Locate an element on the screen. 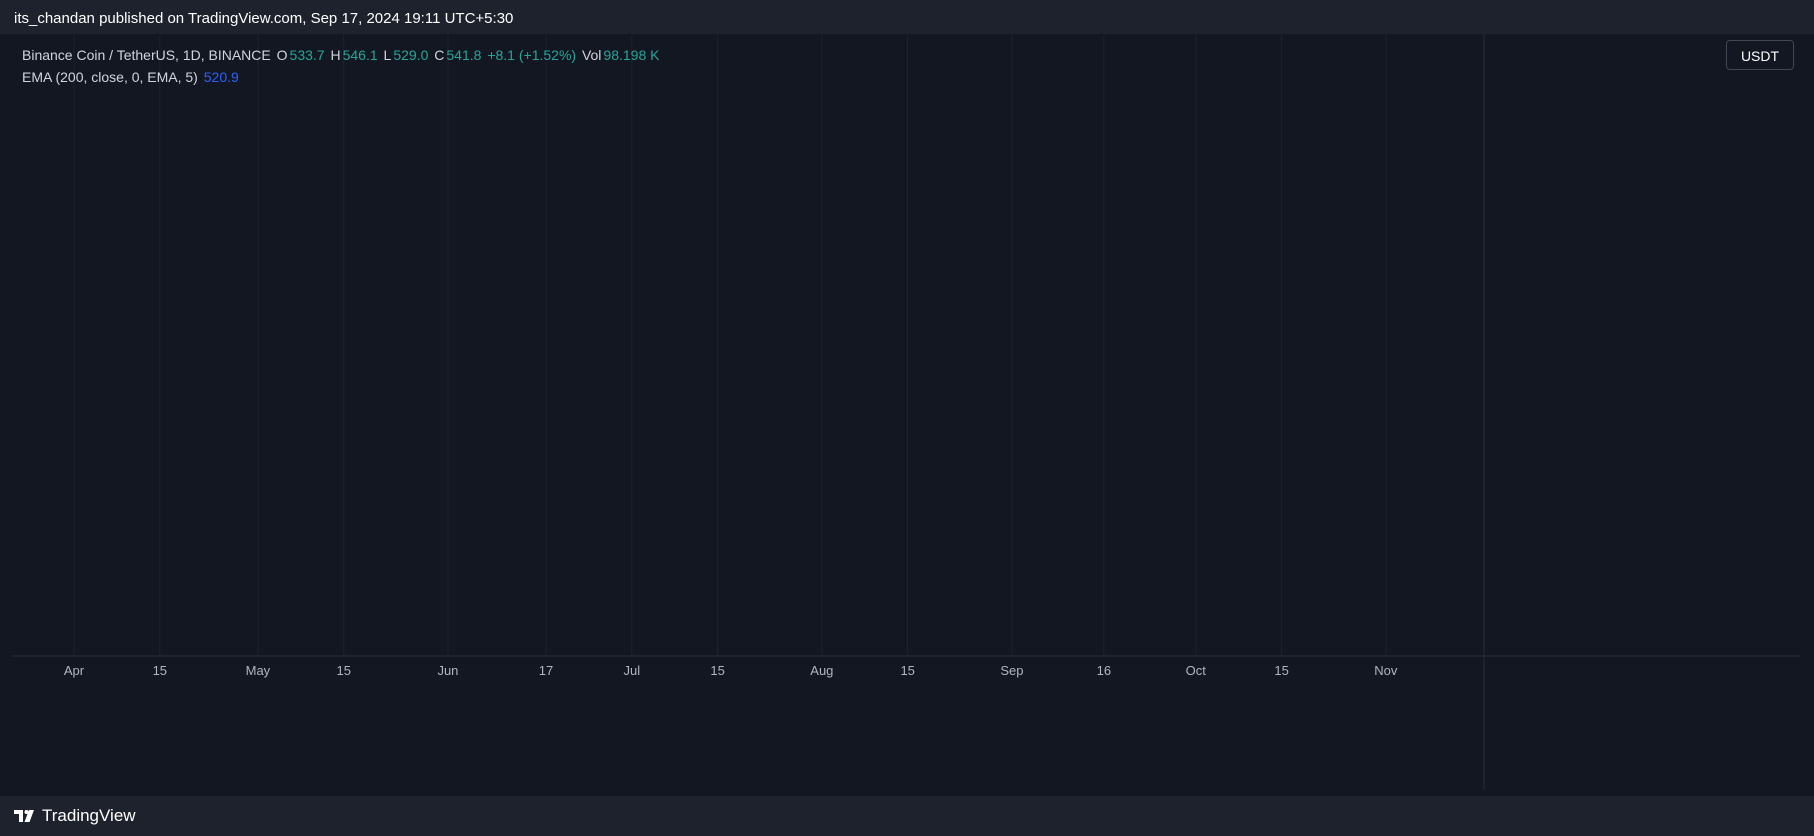 The width and height of the screenshot is (1814, 836). brand-text: TradingView is located at coordinates (89, 815).